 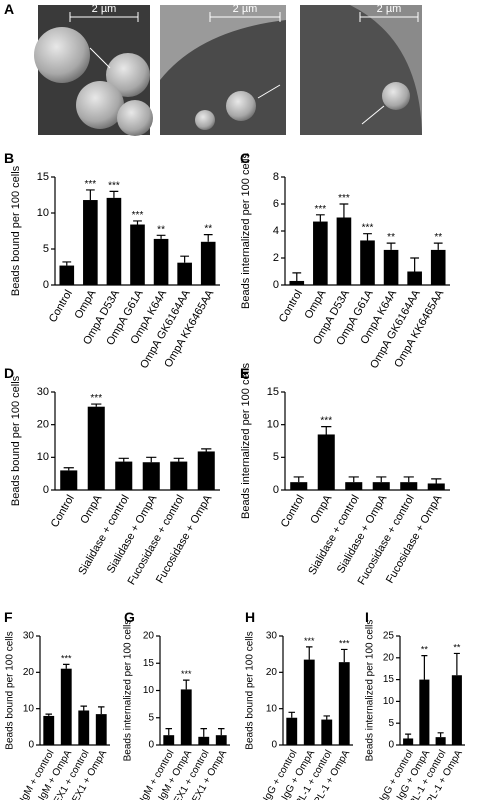 I want to click on panel-label: H, so click(x=250, y=617).